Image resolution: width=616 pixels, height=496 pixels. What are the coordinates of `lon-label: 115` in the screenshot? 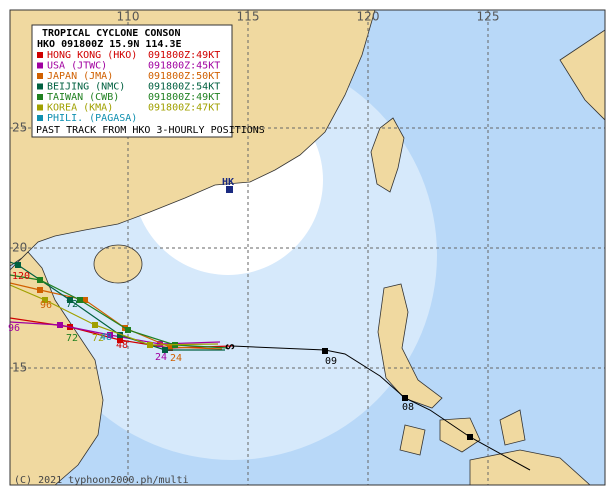 It's located at (248, 17).